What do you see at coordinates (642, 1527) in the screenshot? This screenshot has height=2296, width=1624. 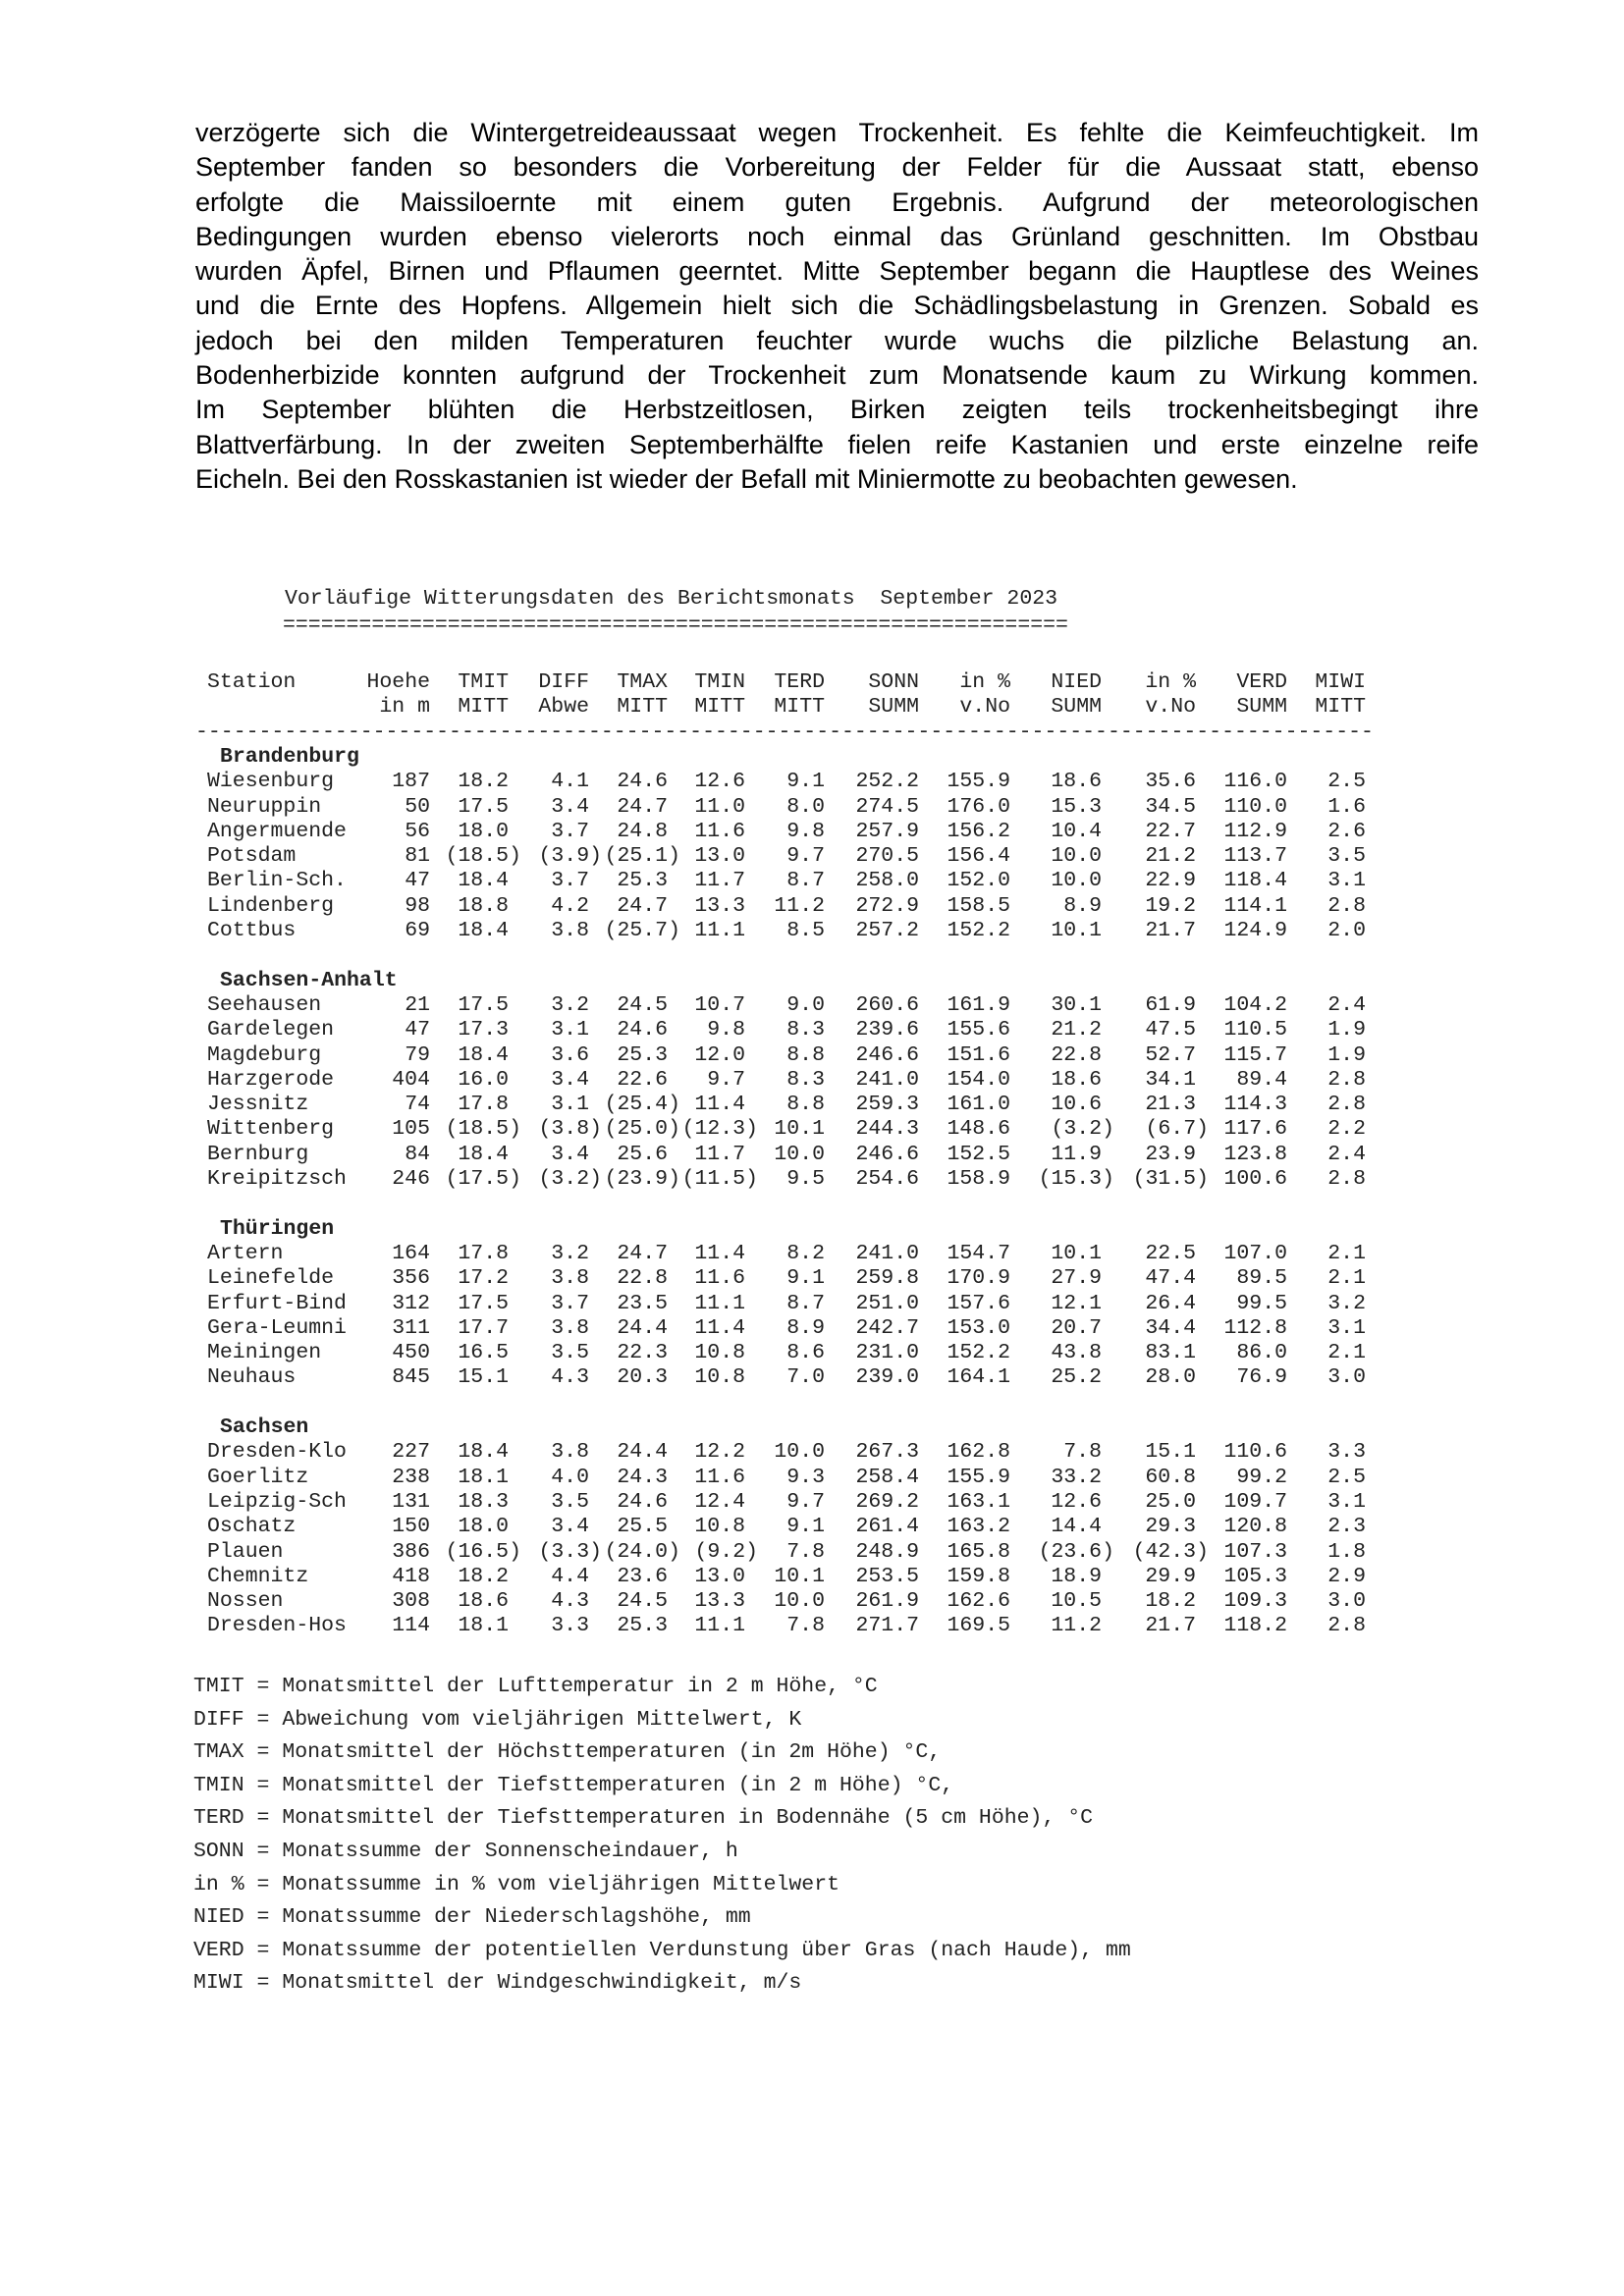 I see `value-cell: 25.5` at bounding box center [642, 1527].